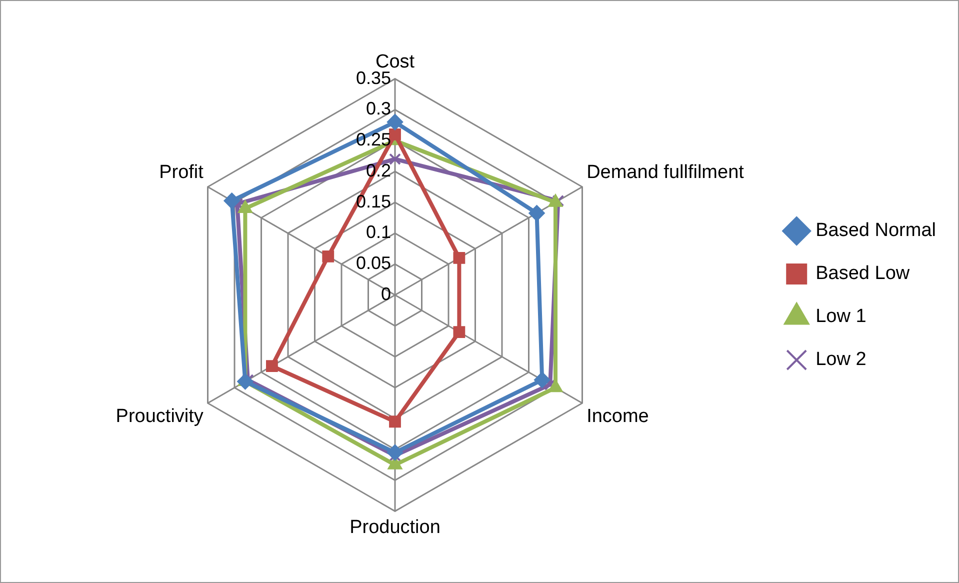 This screenshot has width=959, height=583. Describe the element at coordinates (378, 232) in the screenshot. I see `y-tick-label: 0.1` at that location.